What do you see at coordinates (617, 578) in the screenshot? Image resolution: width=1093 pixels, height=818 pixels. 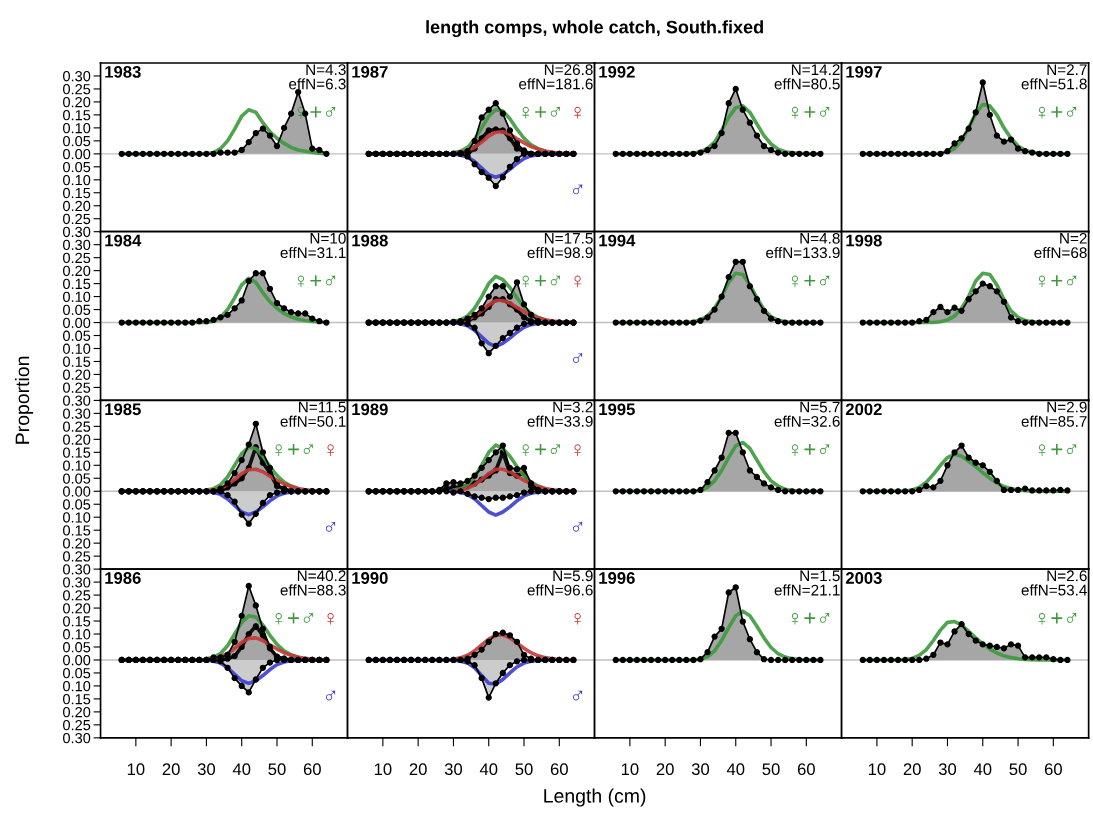 I see `annotation: 1996` at bounding box center [617, 578].